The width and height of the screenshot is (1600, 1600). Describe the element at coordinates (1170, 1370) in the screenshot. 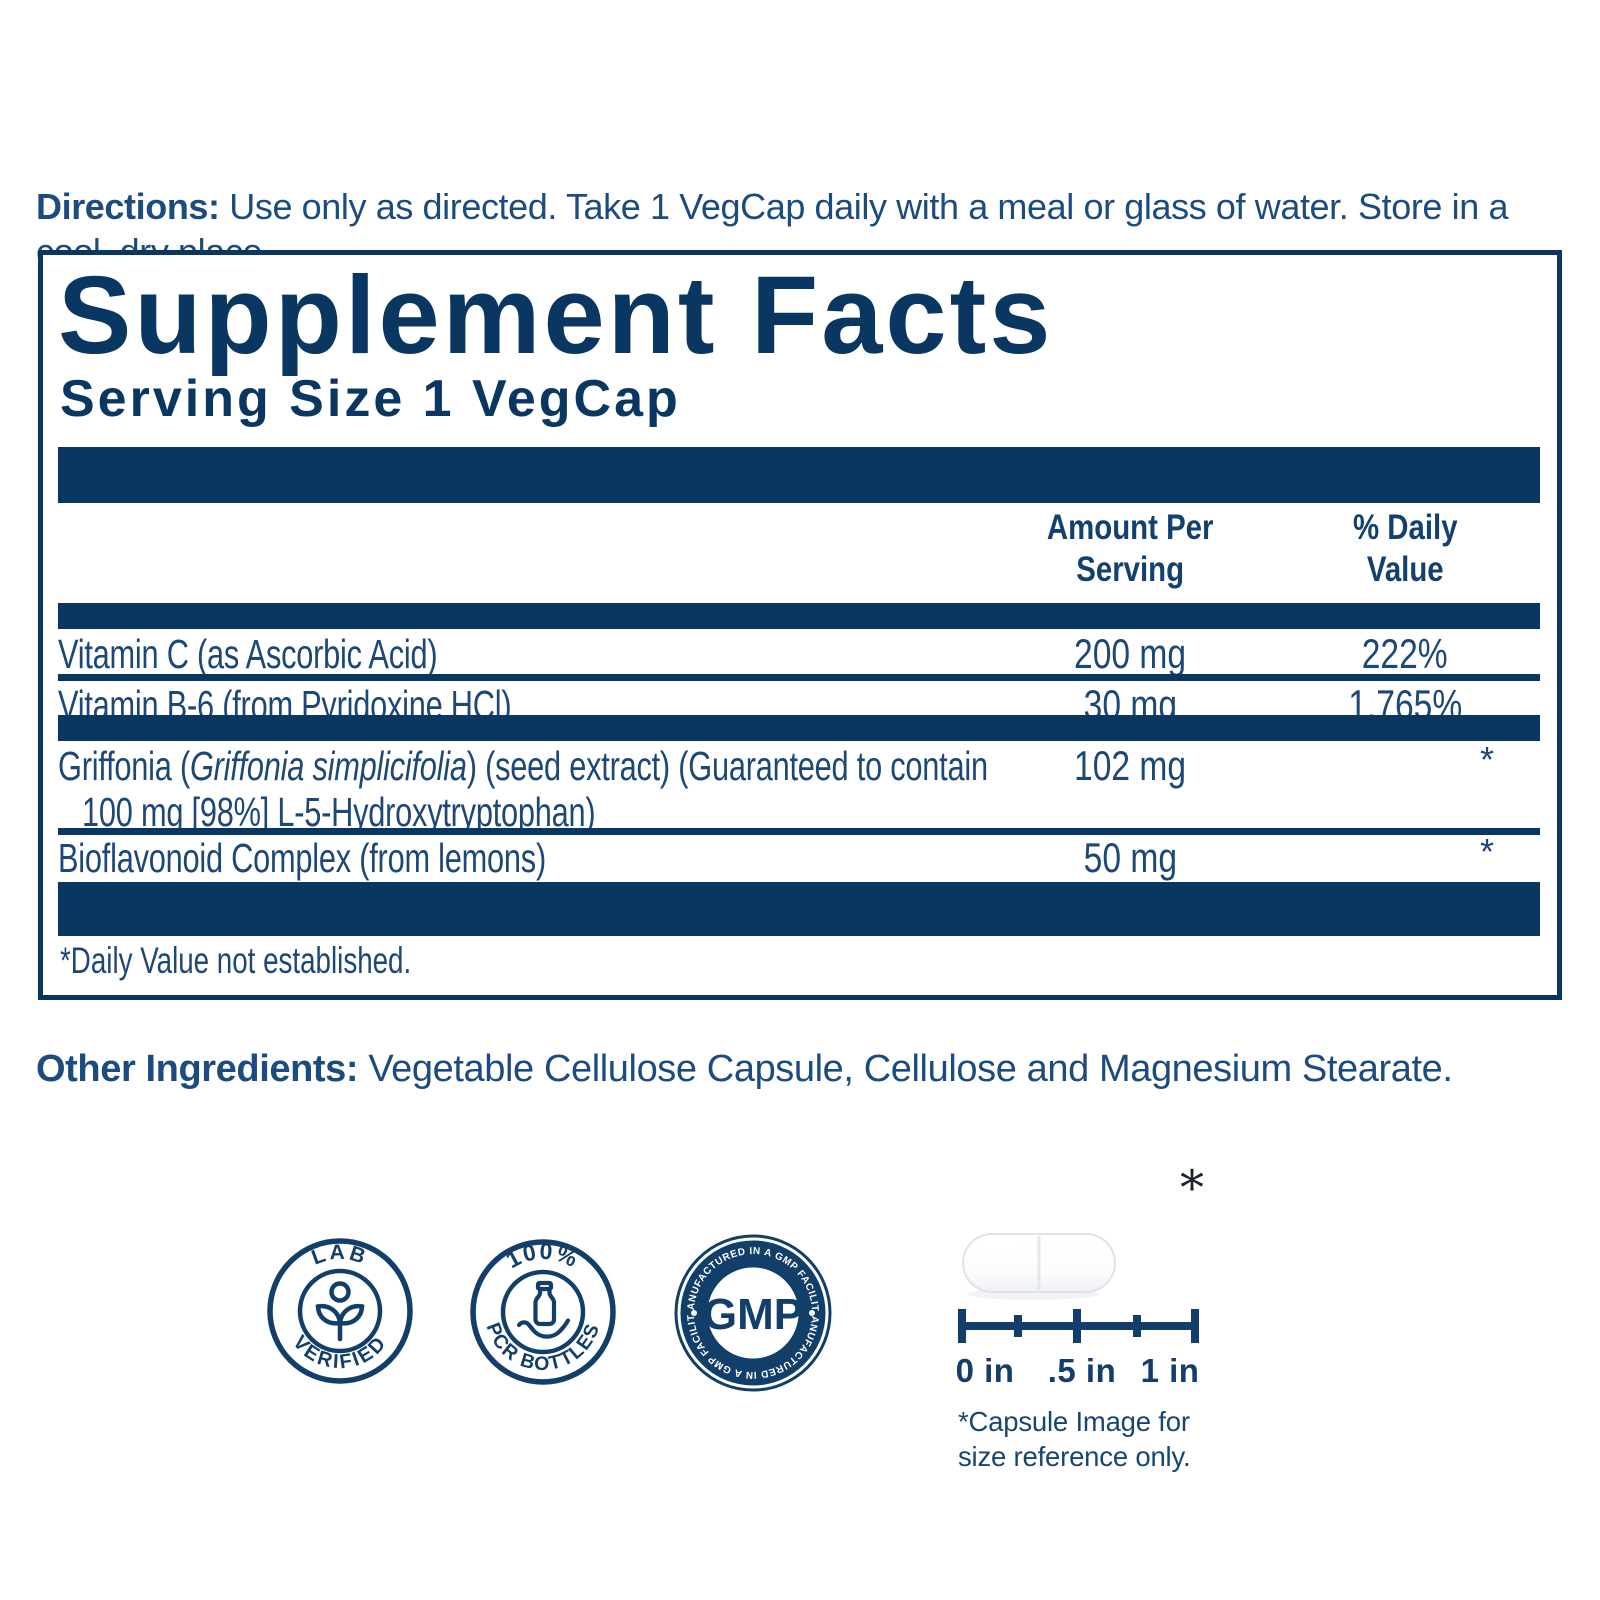

I see `ruler-label-1in: 1 in` at that location.